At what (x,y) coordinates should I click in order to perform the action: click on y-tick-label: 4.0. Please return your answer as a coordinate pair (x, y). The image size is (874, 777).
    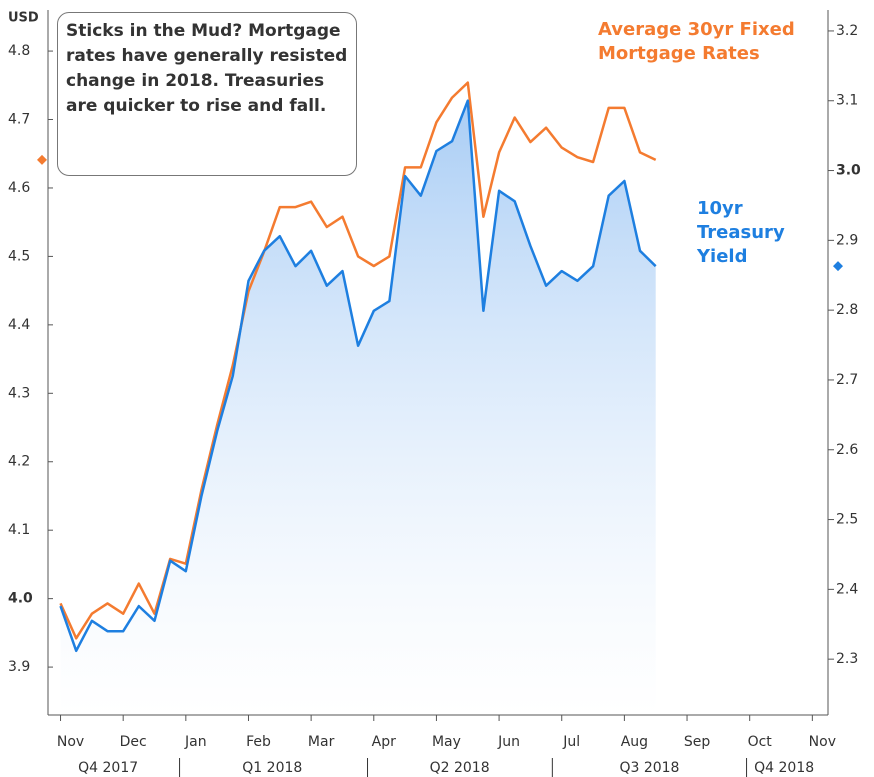
    Looking at the image, I should click on (20, 599).